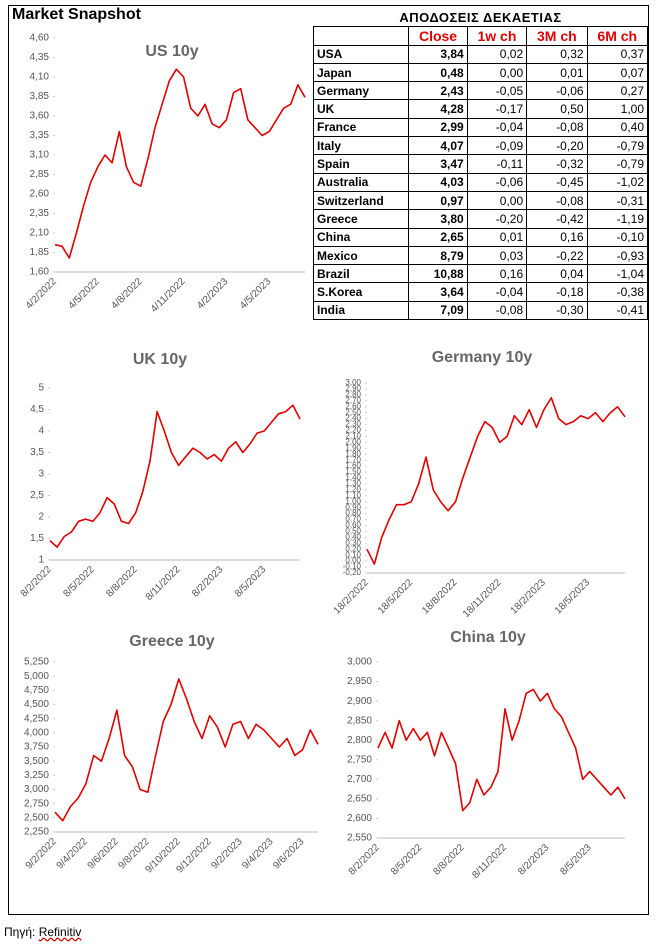 The image size is (658, 945). Describe the element at coordinates (359, 799) in the screenshot. I see `y-tick-label: 2,650` at that location.